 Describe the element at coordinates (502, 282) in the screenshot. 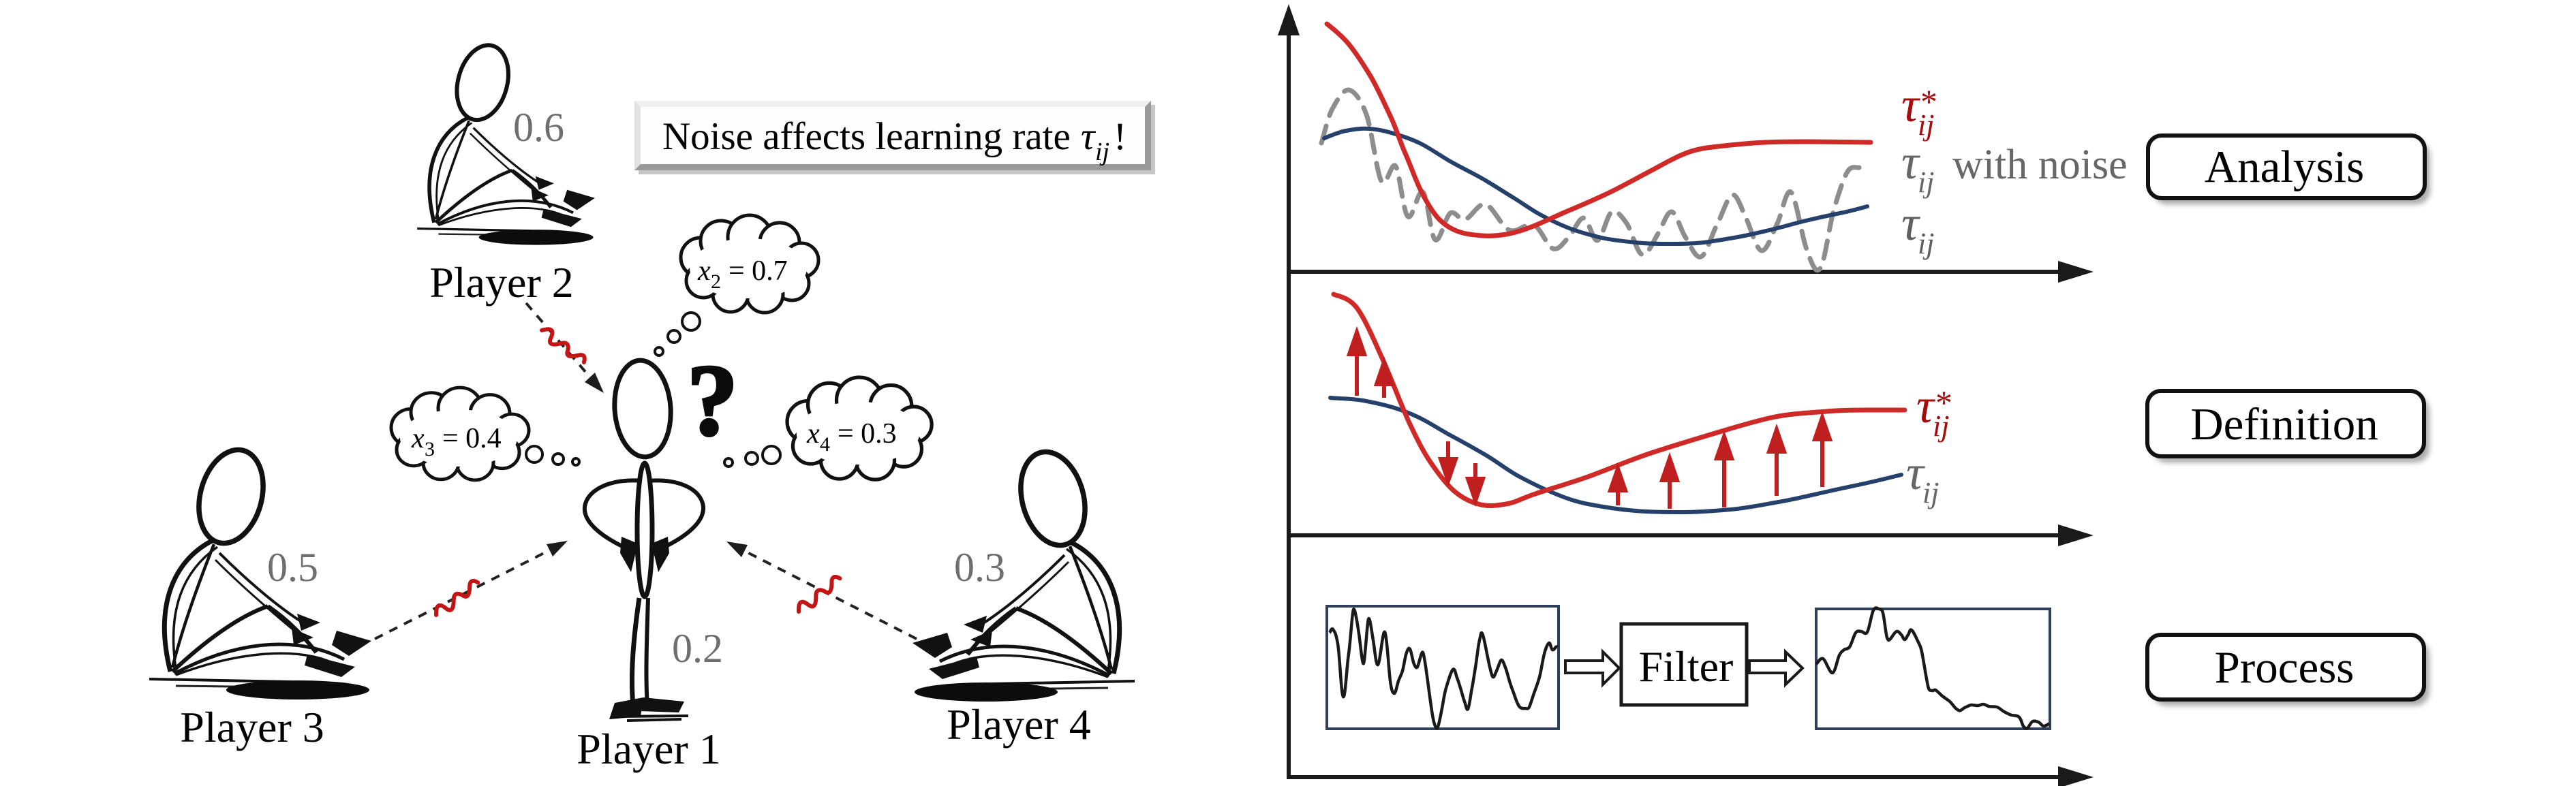

I see `svg-text: Player 2` at that location.